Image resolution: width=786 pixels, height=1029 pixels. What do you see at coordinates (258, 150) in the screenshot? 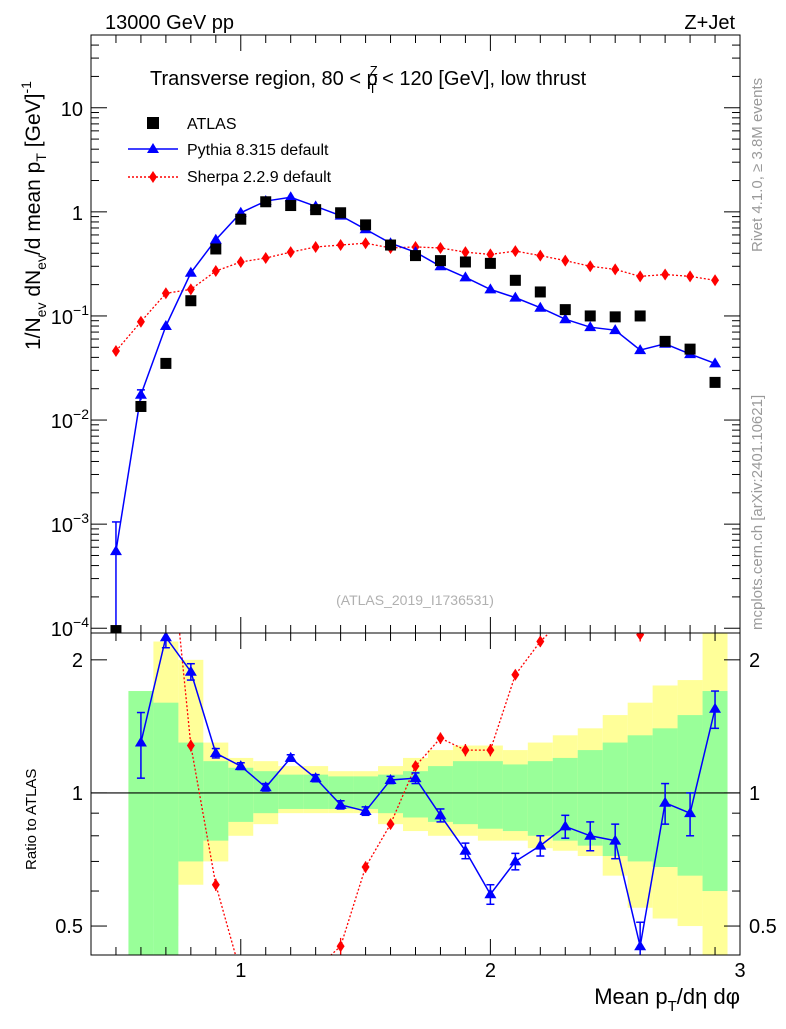
I see `legend-pythia-label: Pythia 8.315 default` at bounding box center [258, 150].